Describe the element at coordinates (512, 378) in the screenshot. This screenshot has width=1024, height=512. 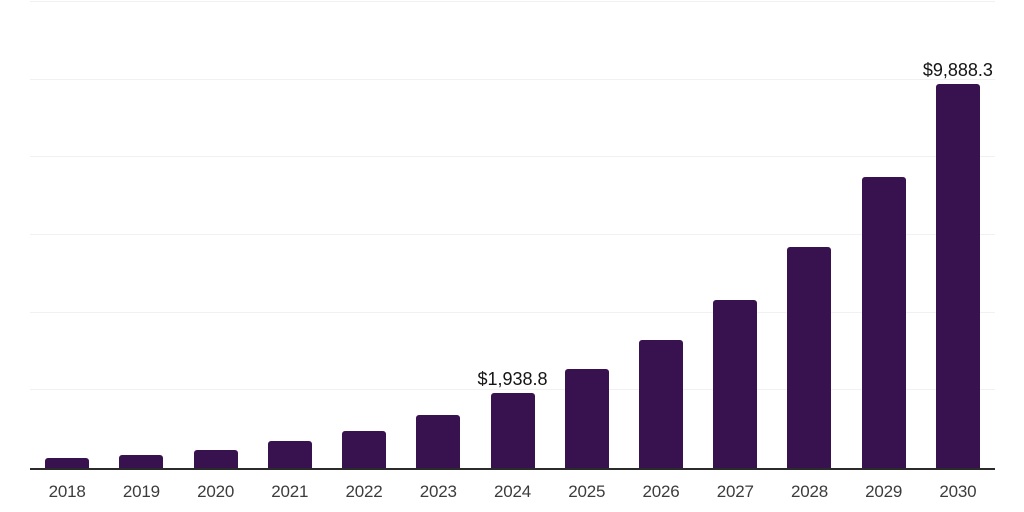
I see `bar-value-label-2024: $1,938.8` at that location.